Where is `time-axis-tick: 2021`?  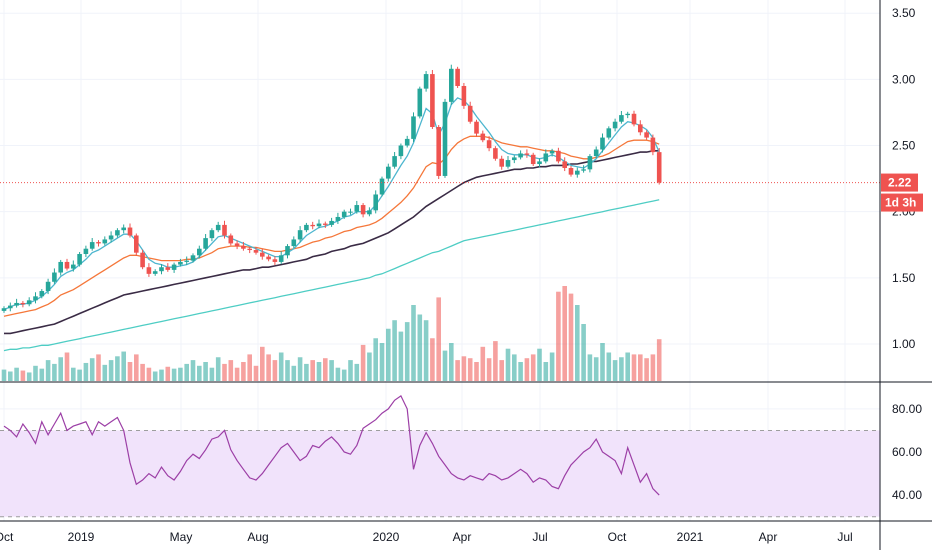 time-axis-tick: 2021 is located at coordinates (690, 537).